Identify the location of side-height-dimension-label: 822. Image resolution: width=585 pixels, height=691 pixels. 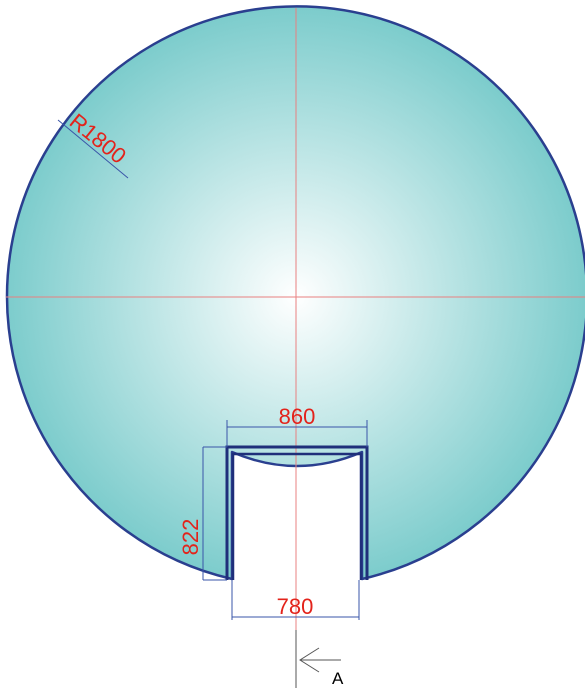
(190, 537).